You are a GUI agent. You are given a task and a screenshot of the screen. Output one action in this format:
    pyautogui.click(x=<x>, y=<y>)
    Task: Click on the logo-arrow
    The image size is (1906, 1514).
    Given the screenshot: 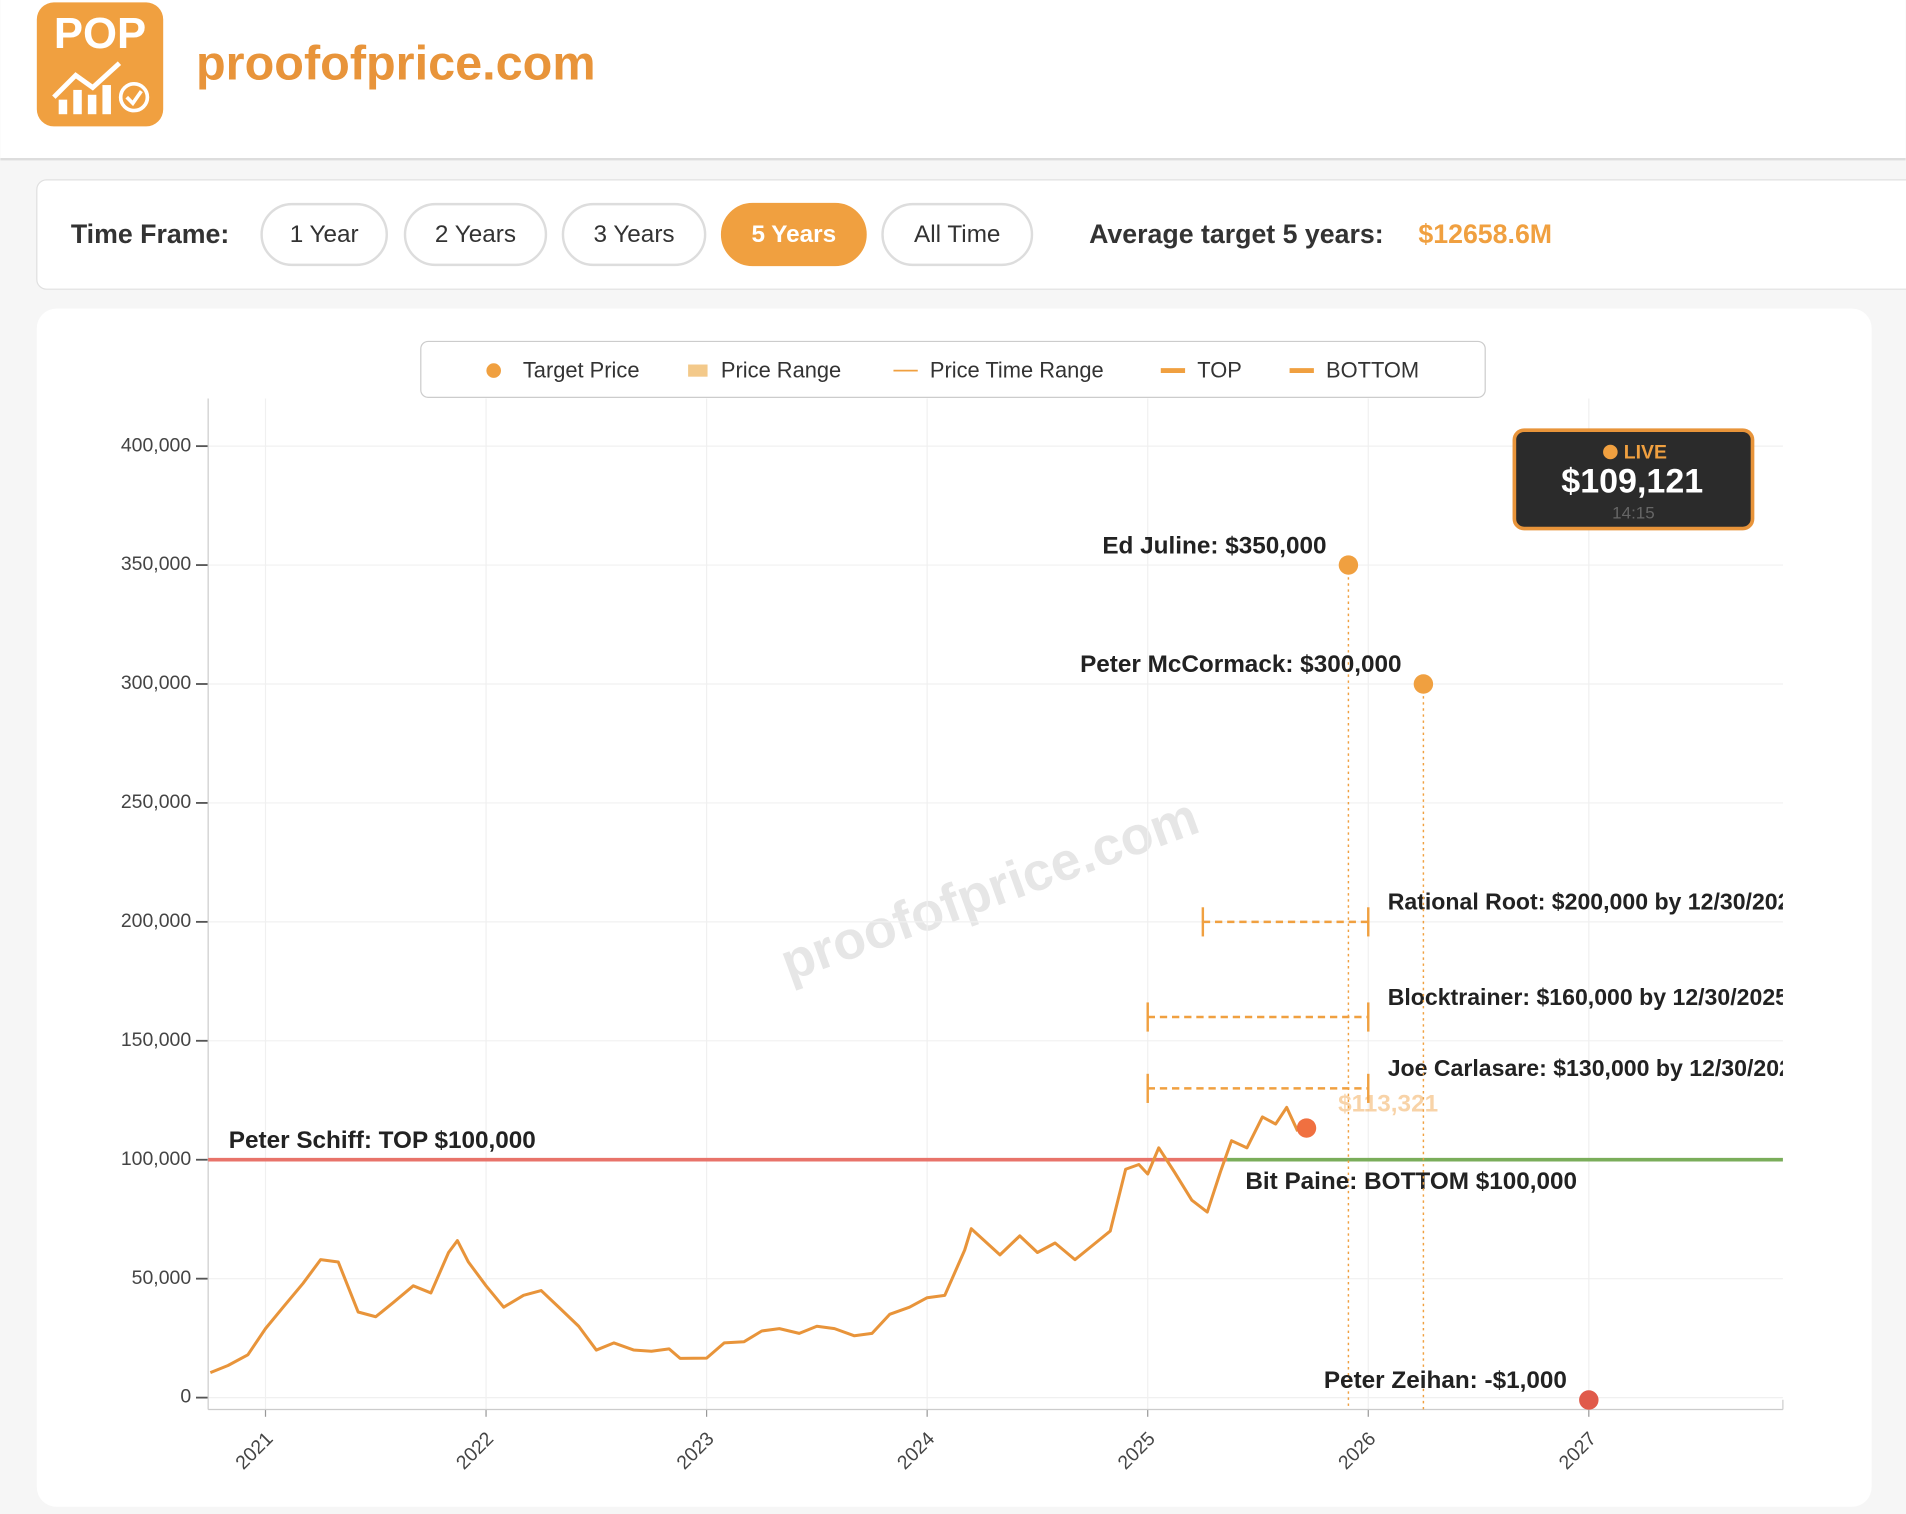 What is the action you would take?
    pyautogui.click(x=87, y=80)
    